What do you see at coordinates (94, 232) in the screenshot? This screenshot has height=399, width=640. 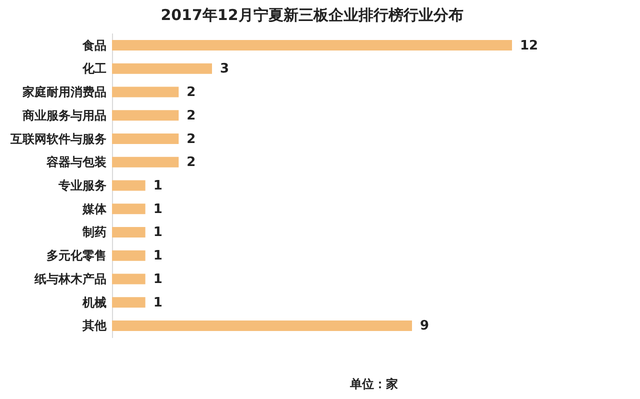 I see `y-tick-label: 制药` at bounding box center [94, 232].